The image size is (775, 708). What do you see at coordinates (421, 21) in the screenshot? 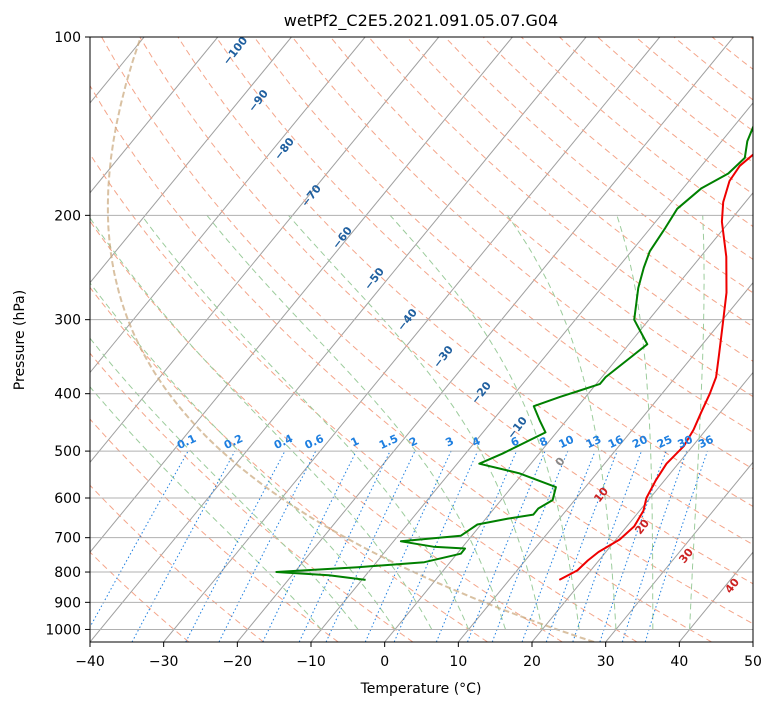
I see `chart-title: wetPf2_C2E5.2021.091.05.07.G04` at bounding box center [421, 21].